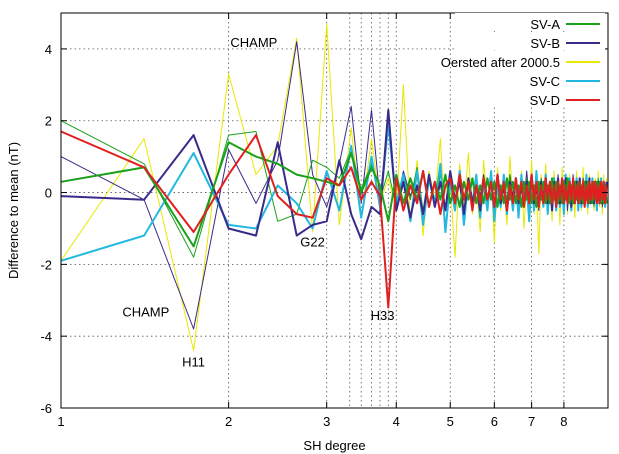 The height and width of the screenshot is (454, 619). What do you see at coordinates (46, 264) in the screenshot?
I see `y-tick-label: -2` at bounding box center [46, 264].